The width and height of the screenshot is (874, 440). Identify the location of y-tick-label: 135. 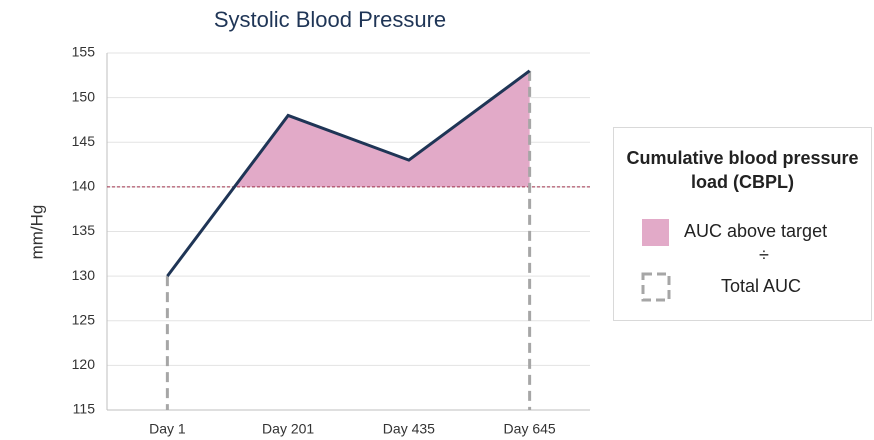
(84, 230).